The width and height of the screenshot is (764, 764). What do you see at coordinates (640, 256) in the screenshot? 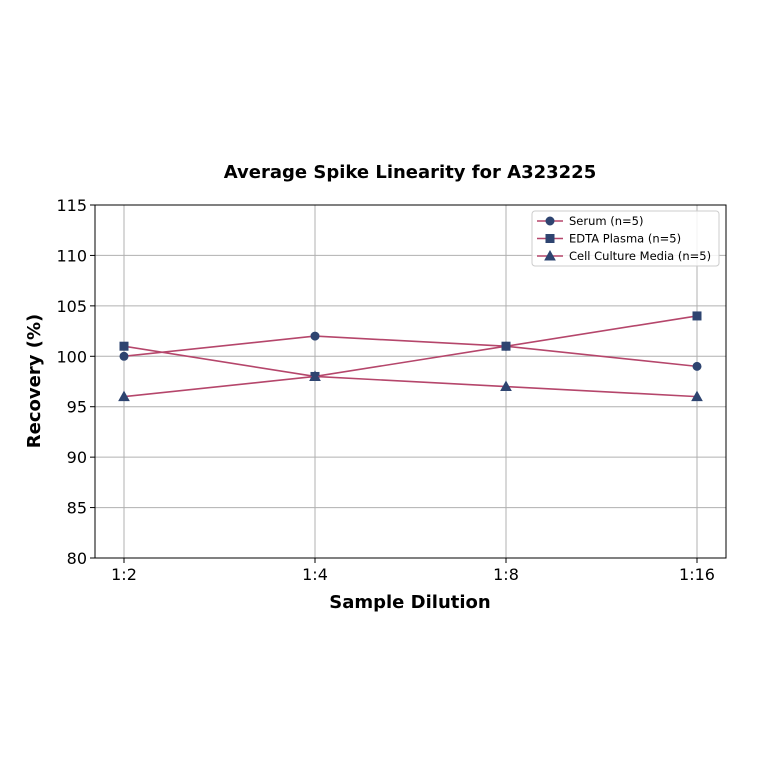
I see `legend-label: Cell Culture Media (n=5)` at bounding box center [640, 256].